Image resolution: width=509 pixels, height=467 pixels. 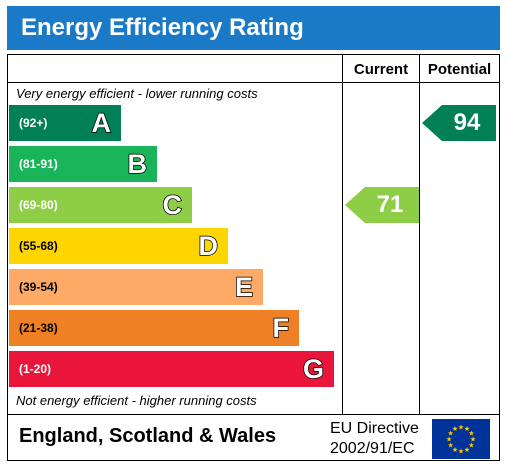 What do you see at coordinates (459, 69) in the screenshot?
I see `potential-column-header: Potential` at bounding box center [459, 69].